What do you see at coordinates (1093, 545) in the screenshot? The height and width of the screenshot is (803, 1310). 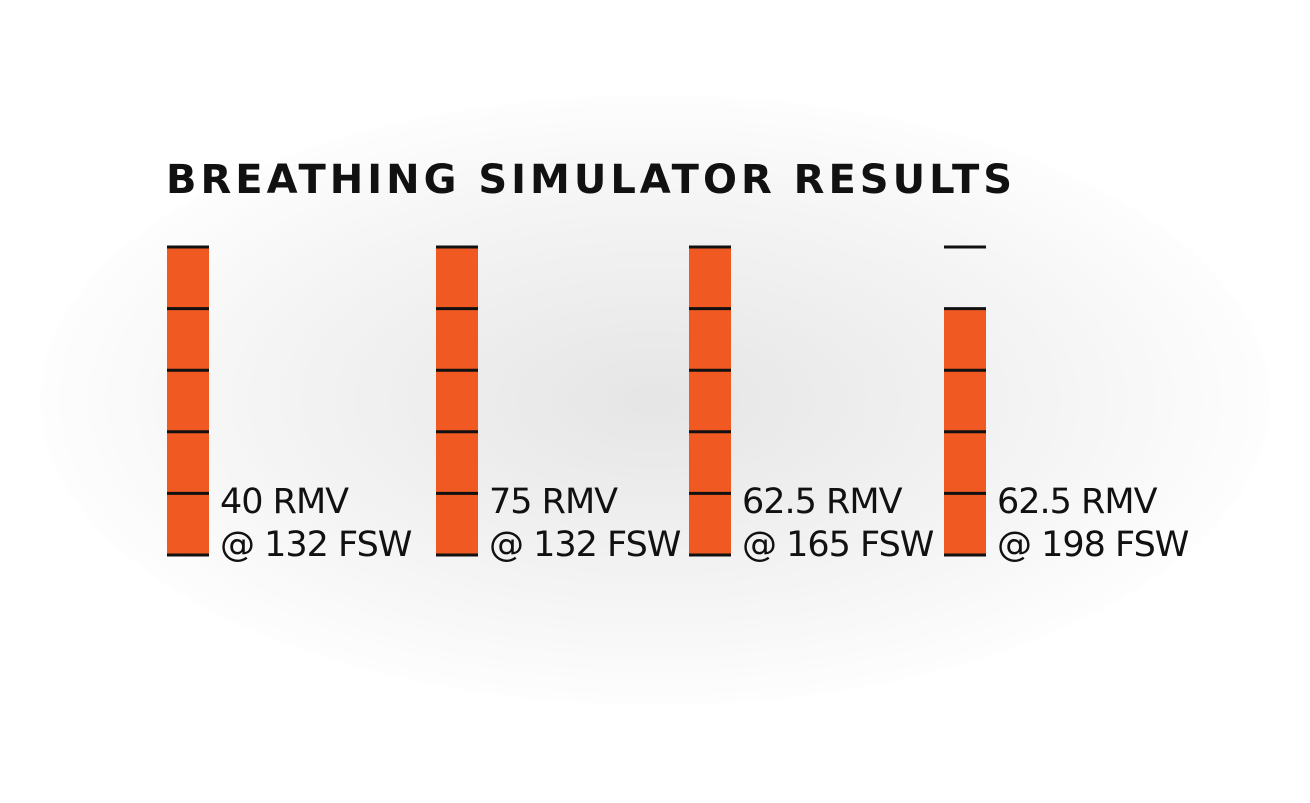 I see `bar-4-label-line-2: @ 198 FSW` at bounding box center [1093, 545].